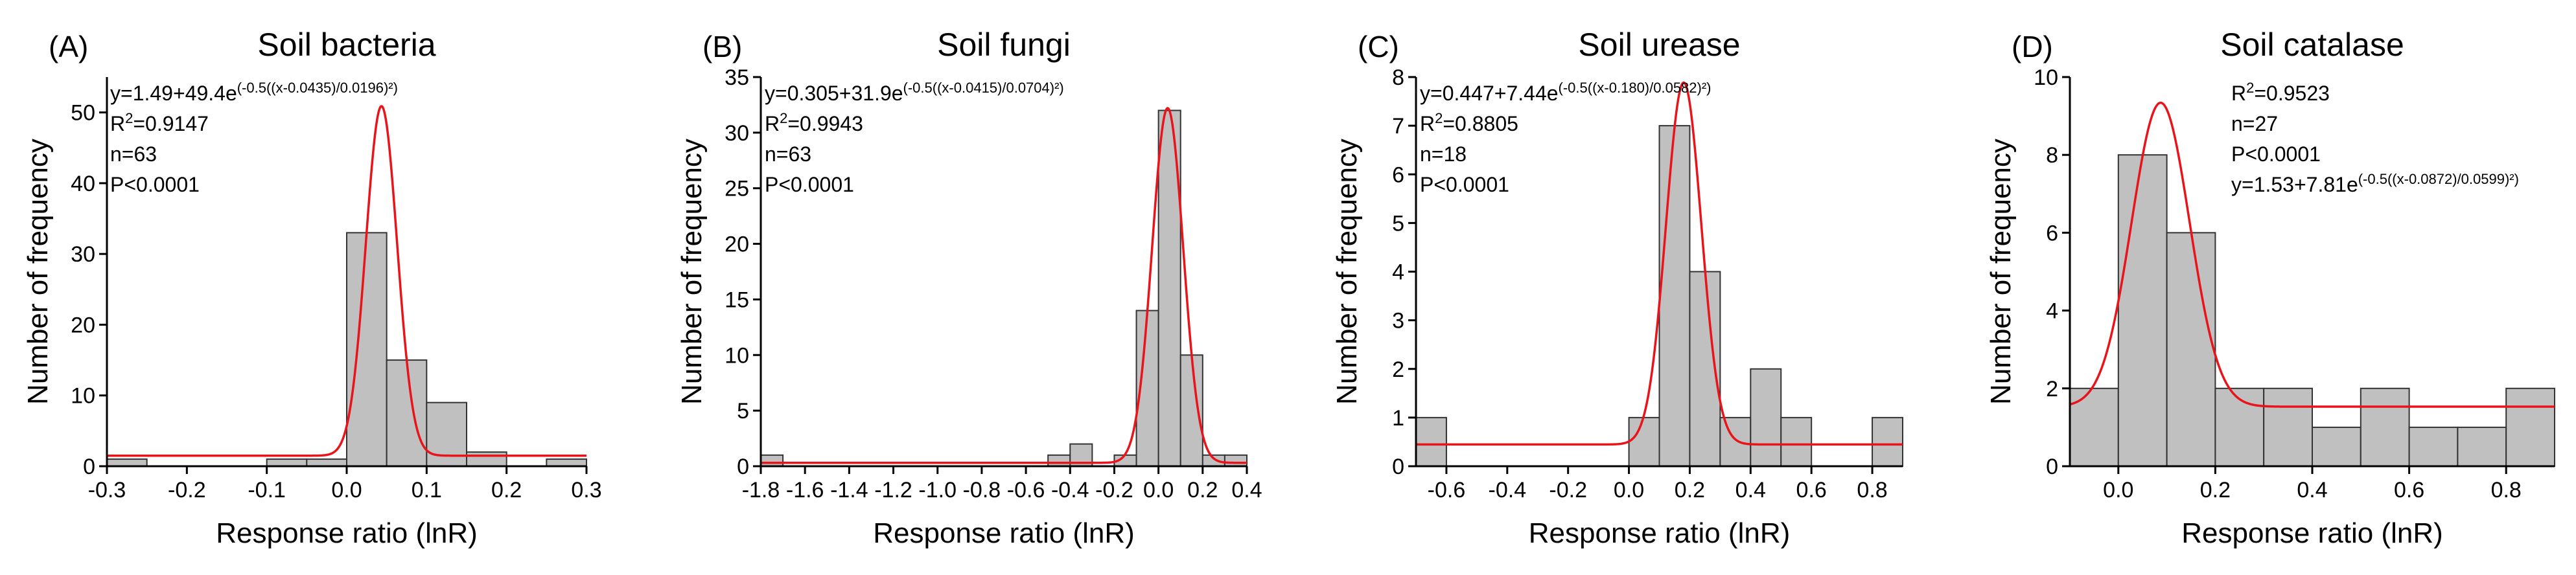 The height and width of the screenshot is (575, 2576). What do you see at coordinates (1398, 321) in the screenshot?
I see `y-tick-label: 3` at bounding box center [1398, 321].